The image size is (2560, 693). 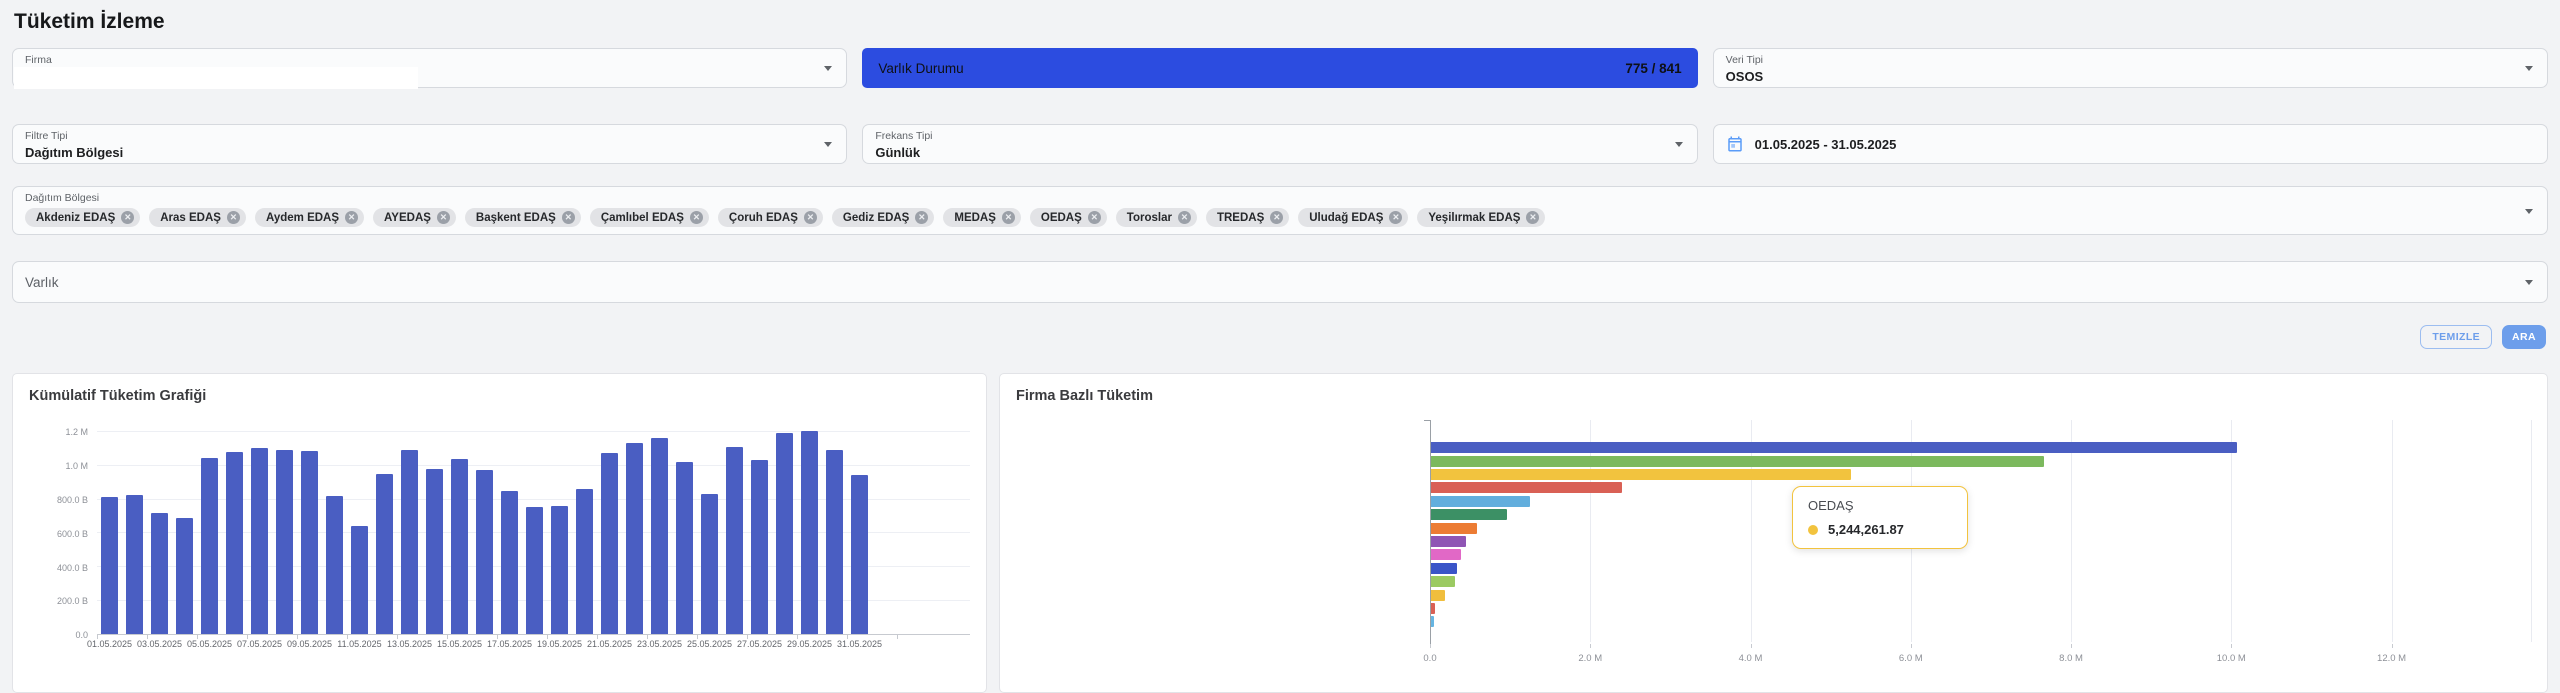 What do you see at coordinates (190, 217) in the screenshot?
I see `region-chip-label: Aras EDAŞ` at bounding box center [190, 217].